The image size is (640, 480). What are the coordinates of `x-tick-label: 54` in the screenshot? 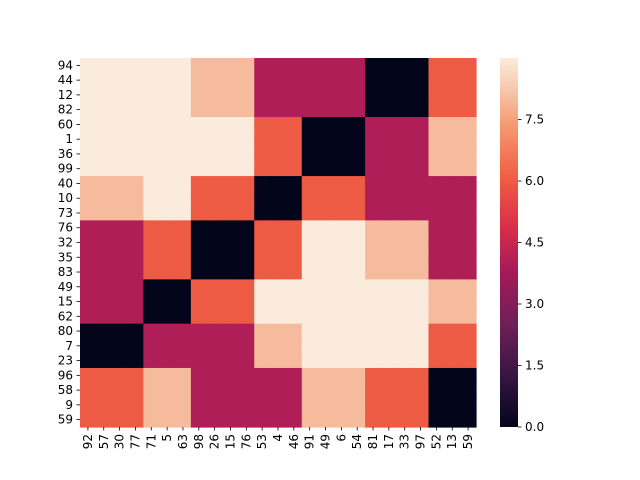 It's located at (357, 441).